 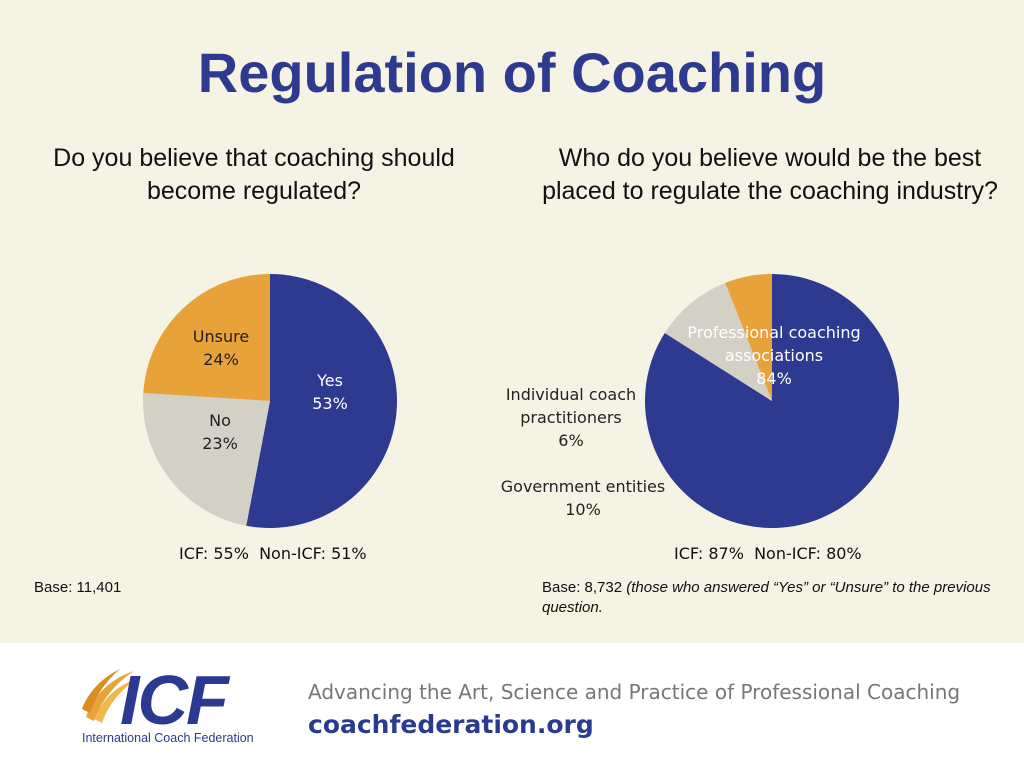 I want to click on regulator-slice-individual-coach-practitioners, so click(x=748, y=337).